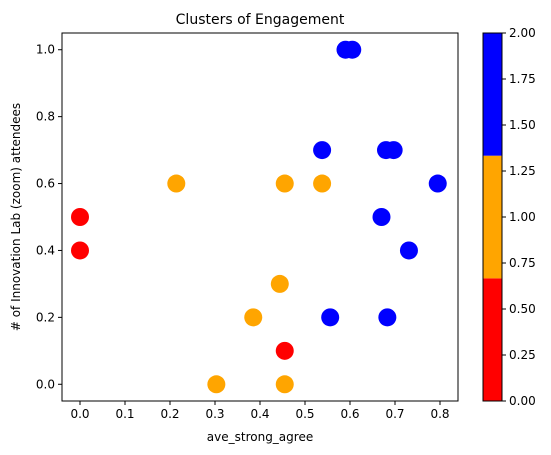 The image size is (551, 455). I want to click on chart-title: Clusters of Engagement, so click(260, 20).